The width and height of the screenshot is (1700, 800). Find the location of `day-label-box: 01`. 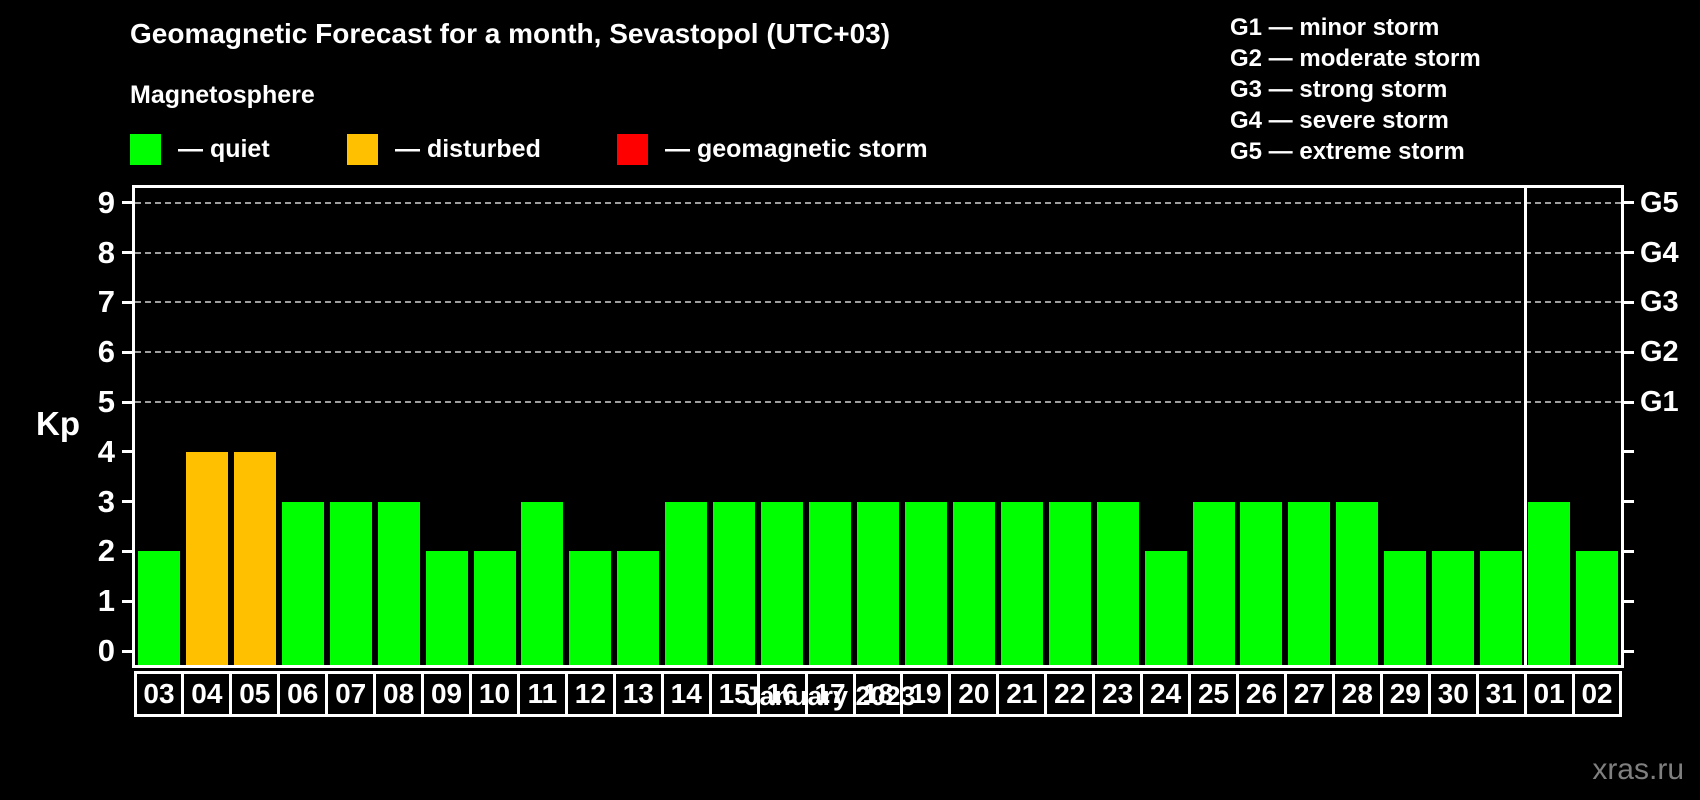

day-label-box: 01 is located at coordinates (1549, 694).